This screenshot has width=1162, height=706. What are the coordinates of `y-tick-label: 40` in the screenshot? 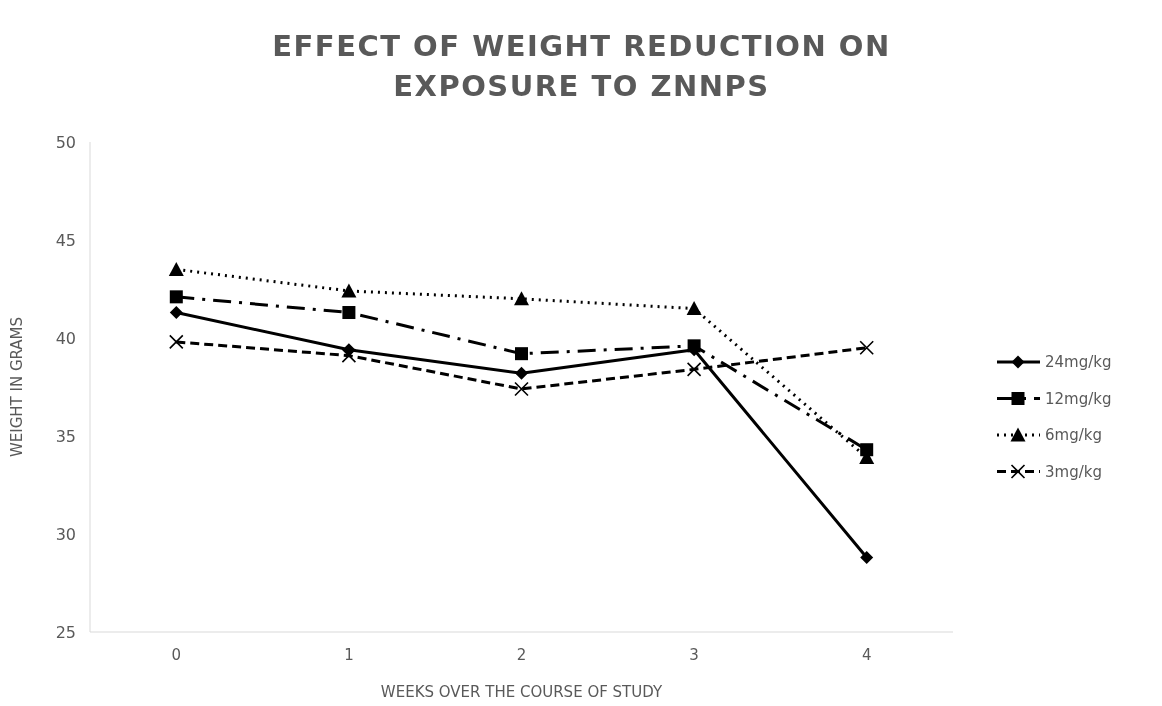 It's located at (65, 338).